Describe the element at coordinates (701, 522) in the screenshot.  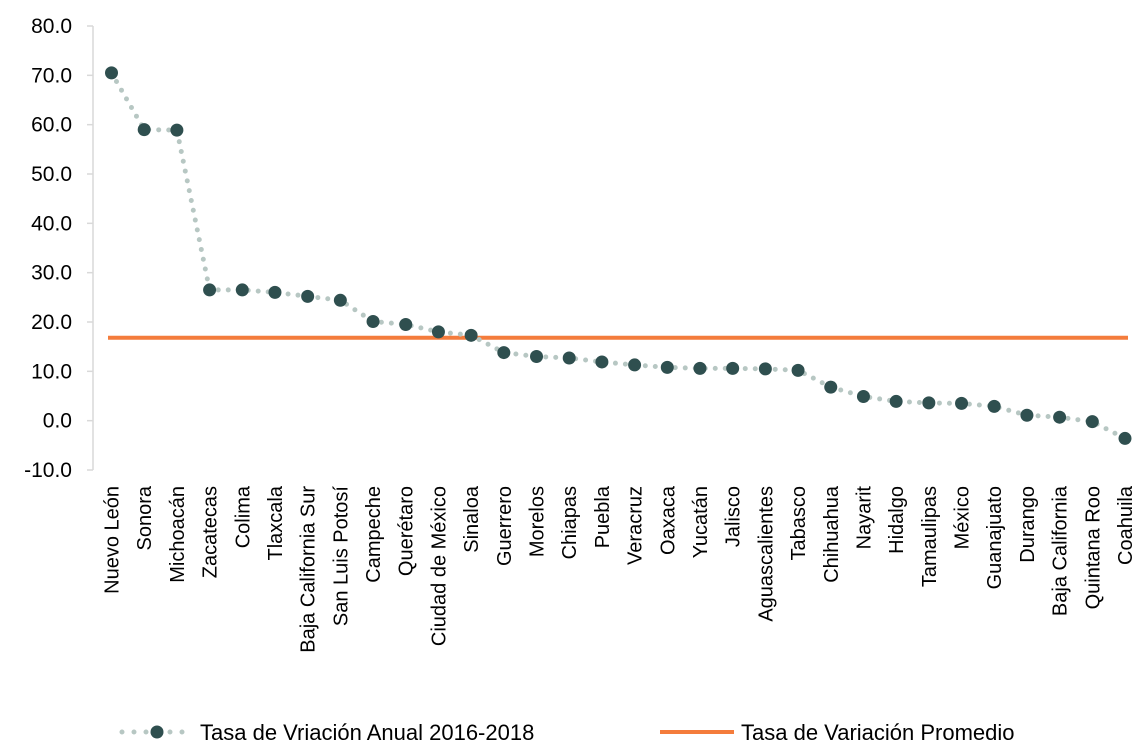
I see `x-category-label: Yucatán` at that location.